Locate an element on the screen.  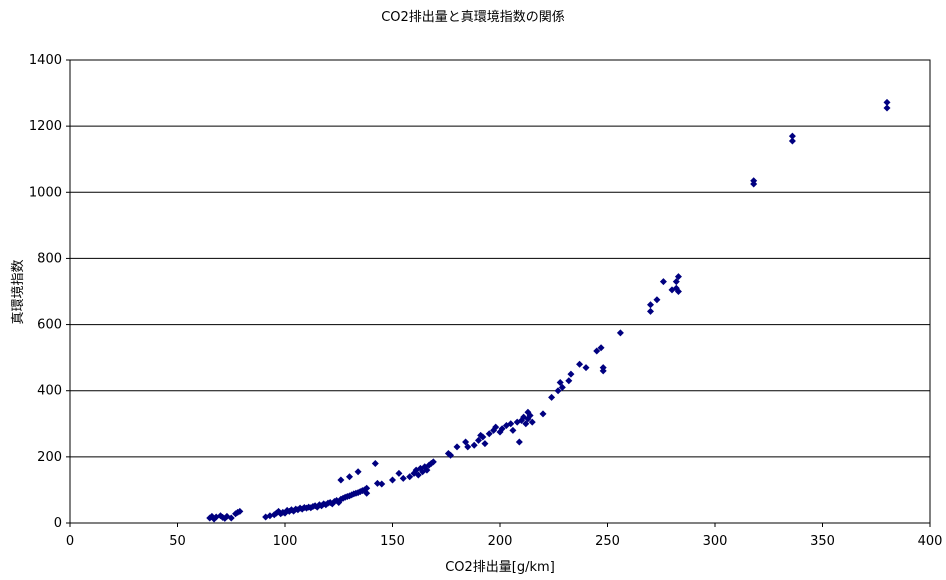
y-tick-label: 600 is located at coordinates (49, 325).